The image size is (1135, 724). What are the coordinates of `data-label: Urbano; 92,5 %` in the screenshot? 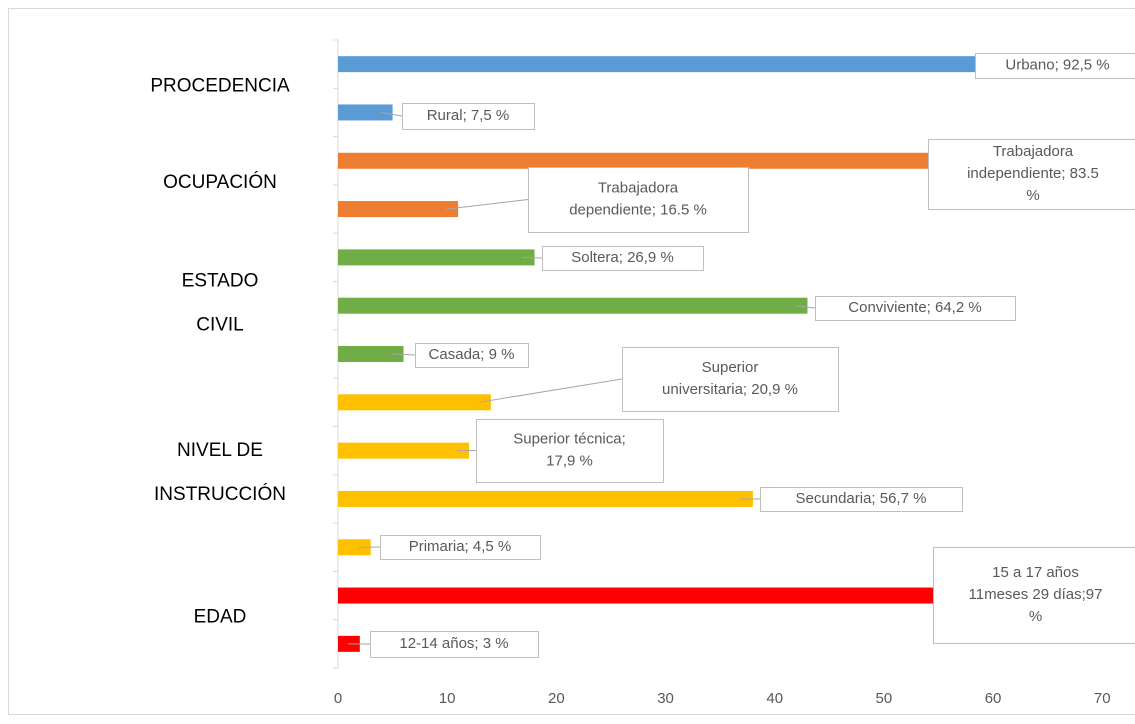 It's located at (1057, 64).